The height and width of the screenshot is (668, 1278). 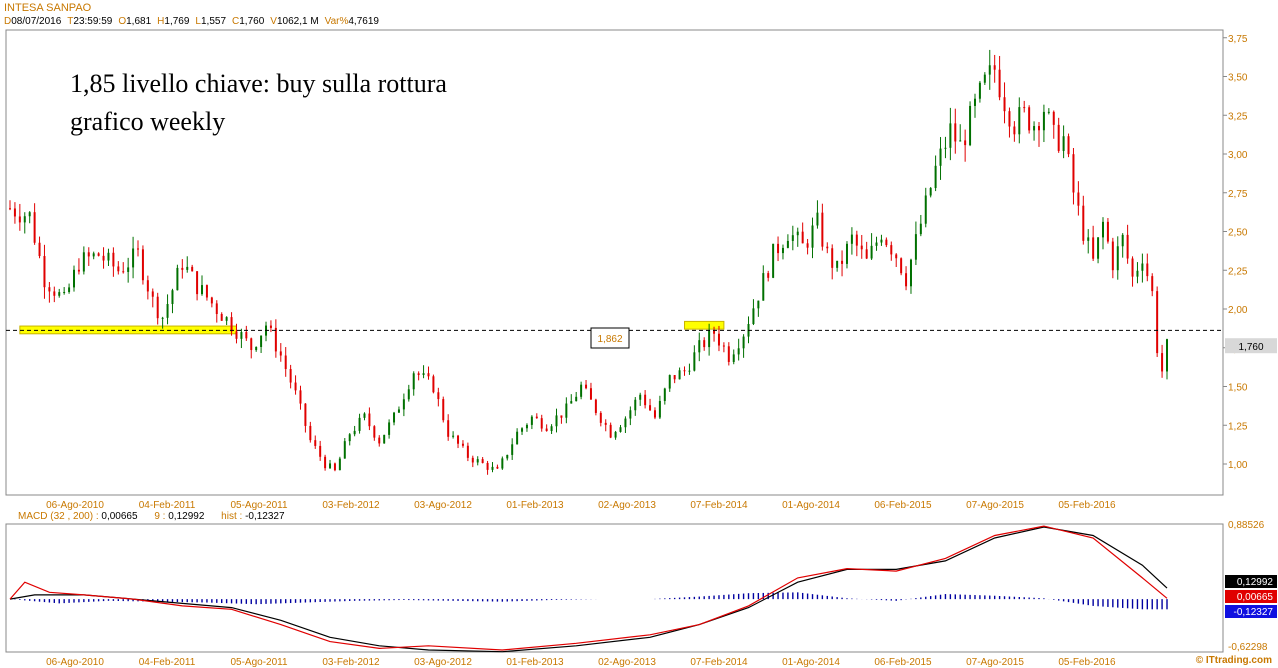 What do you see at coordinates (1255, 597) in the screenshot?
I see `macd-badge-text: 0,00665` at bounding box center [1255, 597].